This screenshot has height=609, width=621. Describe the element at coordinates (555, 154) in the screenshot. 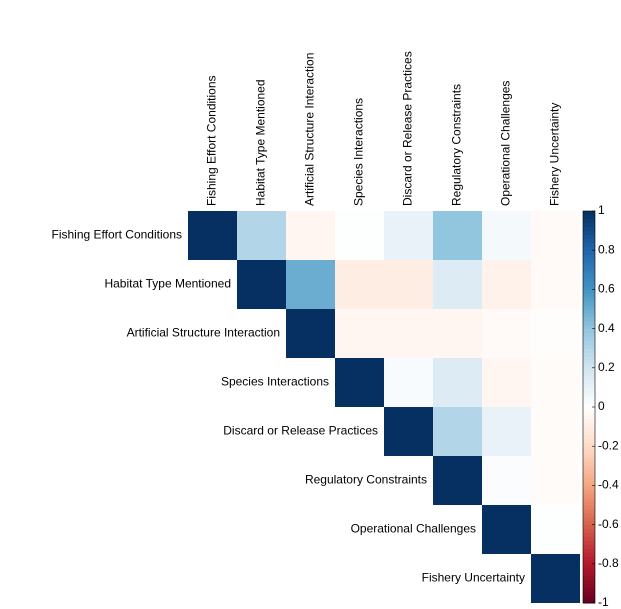

I see `column-label: Fishery Uncertainty` at that location.